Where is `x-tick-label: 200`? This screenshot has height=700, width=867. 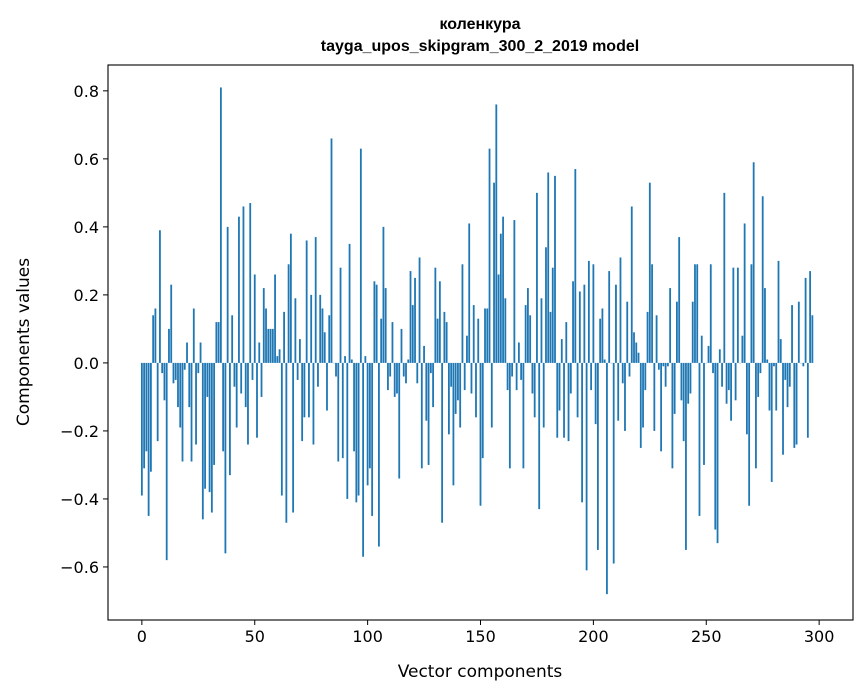 x-tick-label: 200 is located at coordinates (593, 636).